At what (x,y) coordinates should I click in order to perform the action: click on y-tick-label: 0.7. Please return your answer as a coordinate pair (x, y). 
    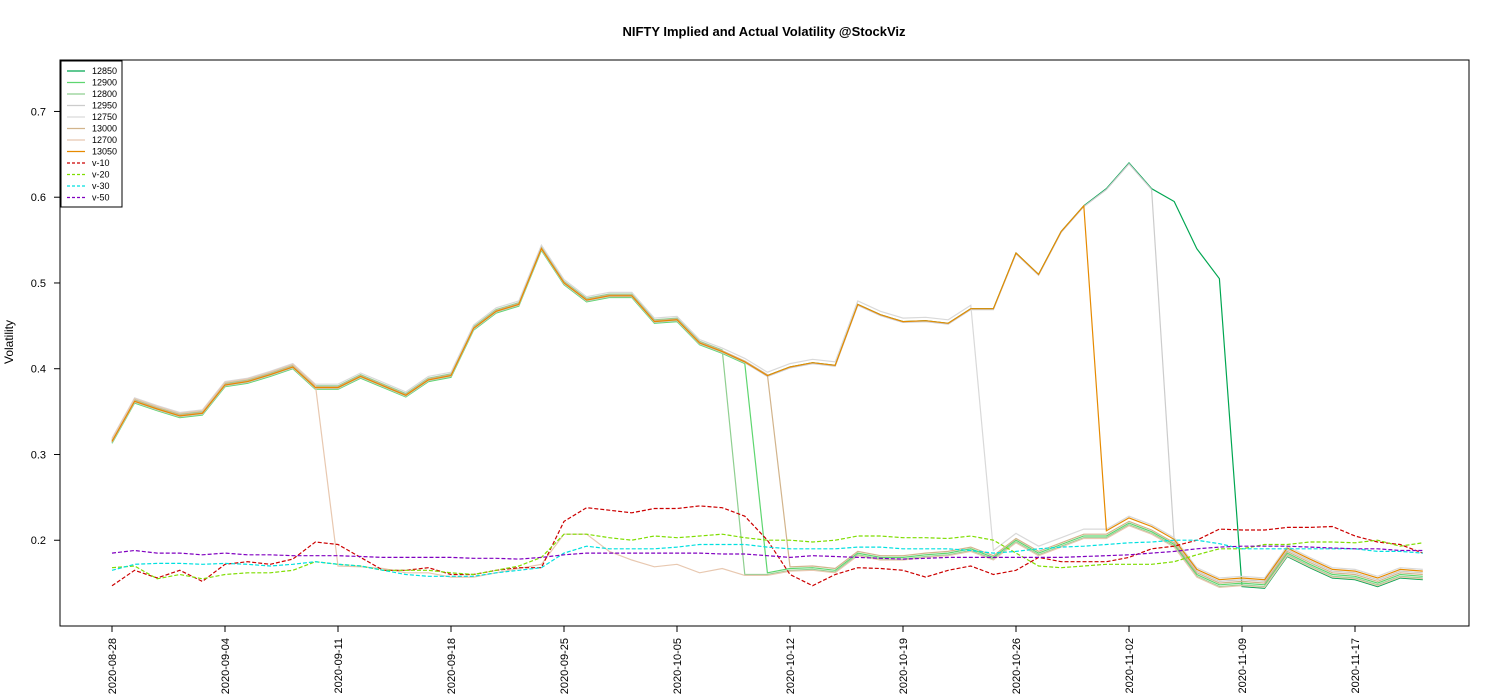
    Looking at the image, I should click on (38, 112).